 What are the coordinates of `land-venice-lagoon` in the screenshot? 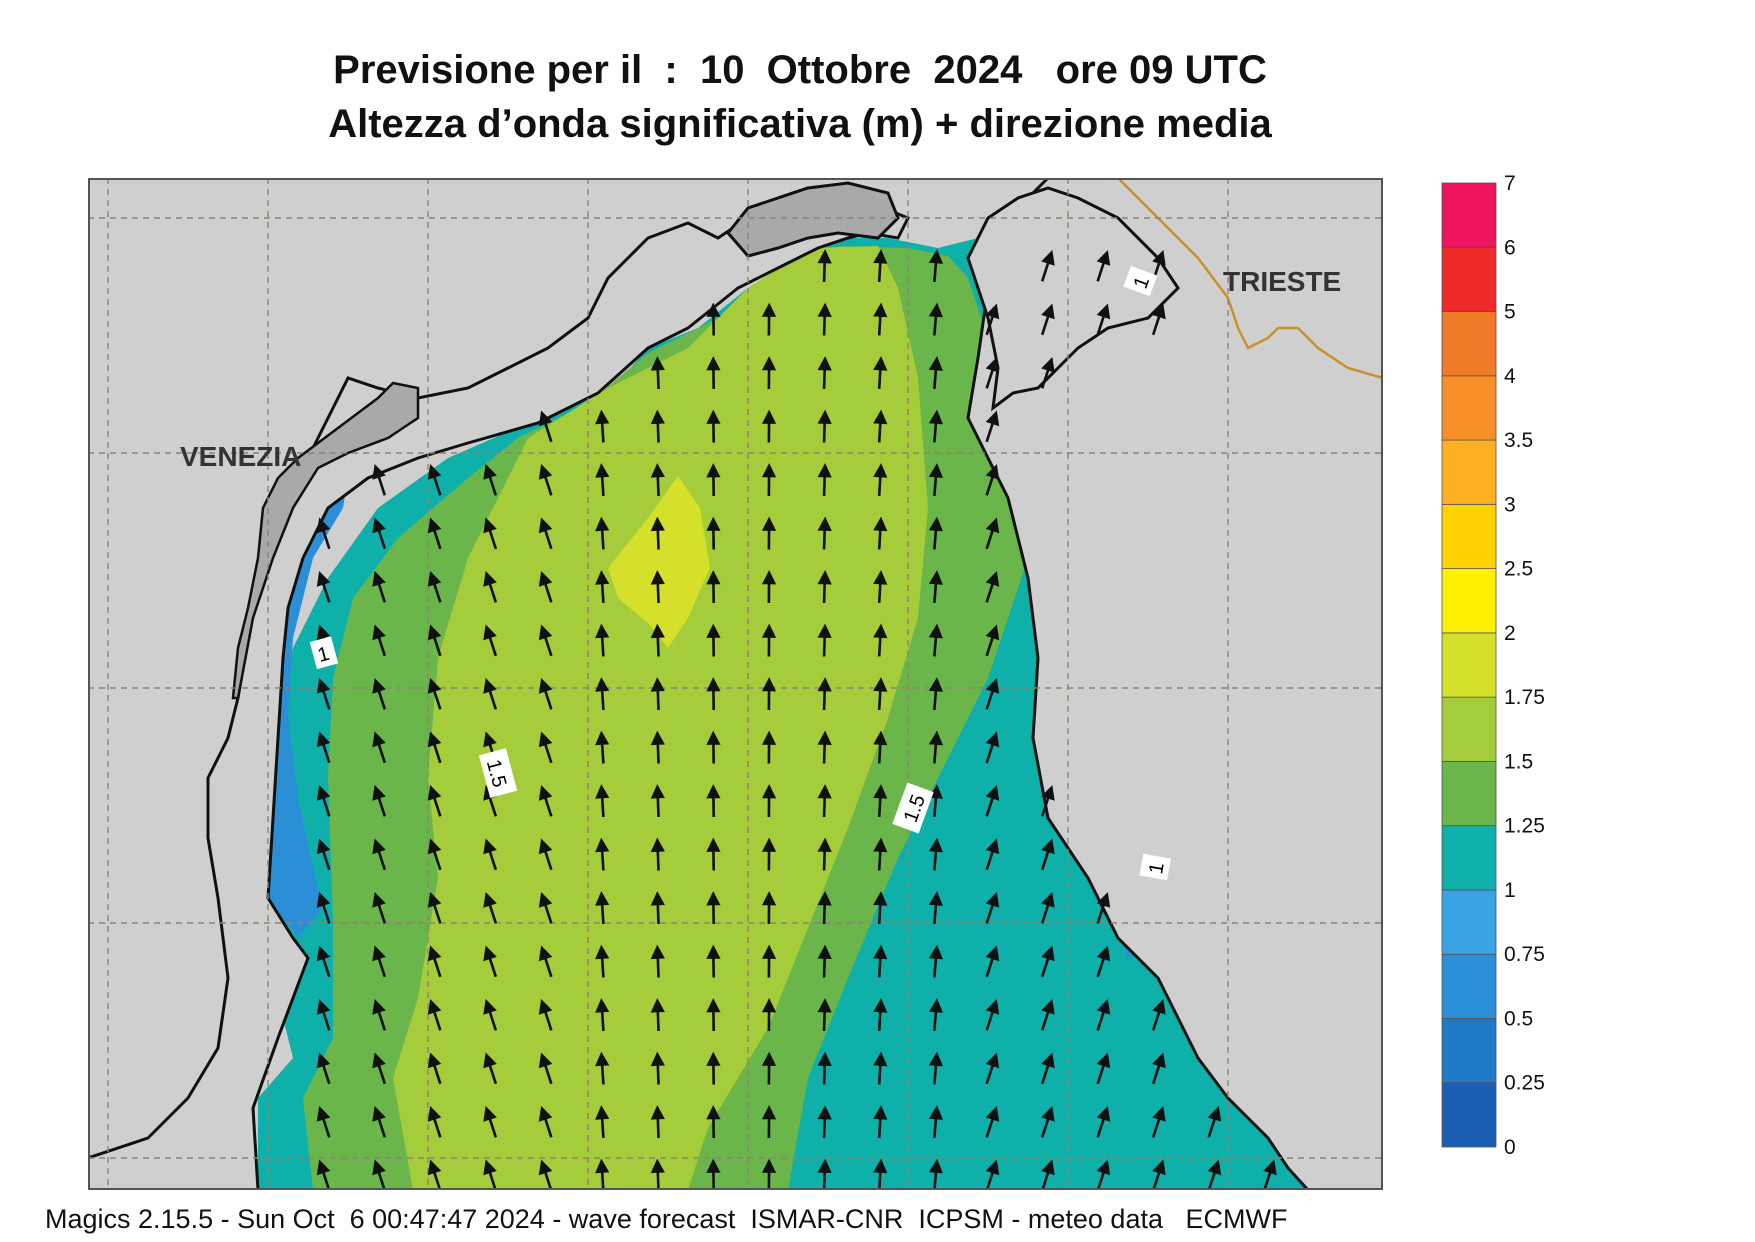 It's located at (325, 540).